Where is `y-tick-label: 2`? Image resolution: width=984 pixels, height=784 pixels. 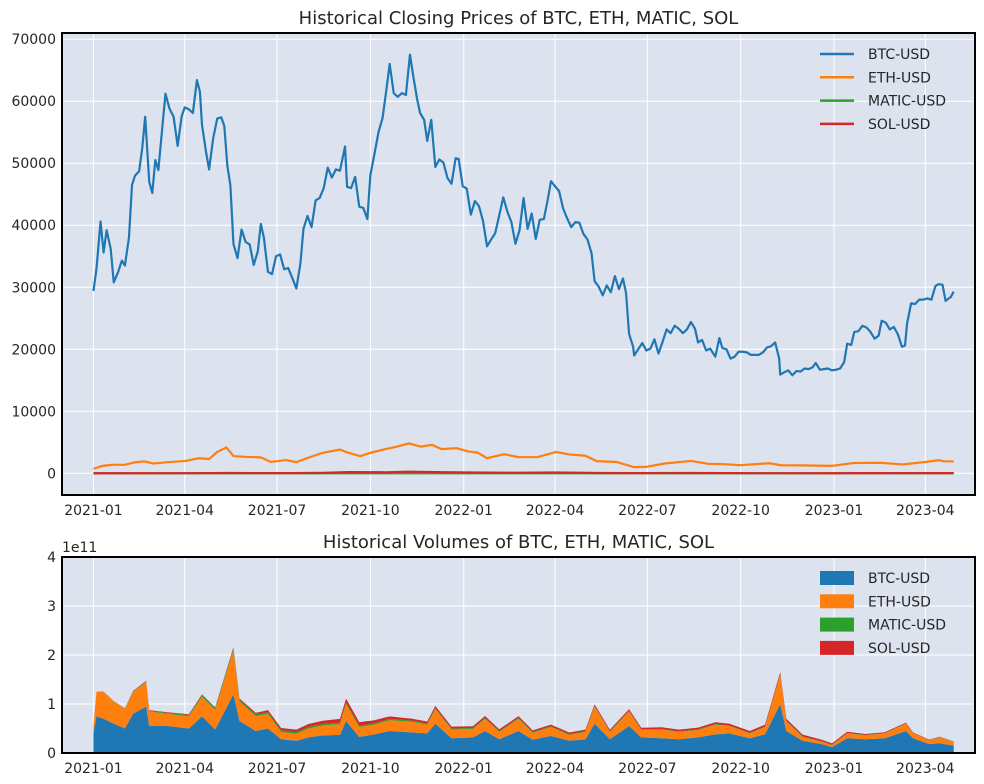
y-tick-label: 2 is located at coordinates (51, 656).